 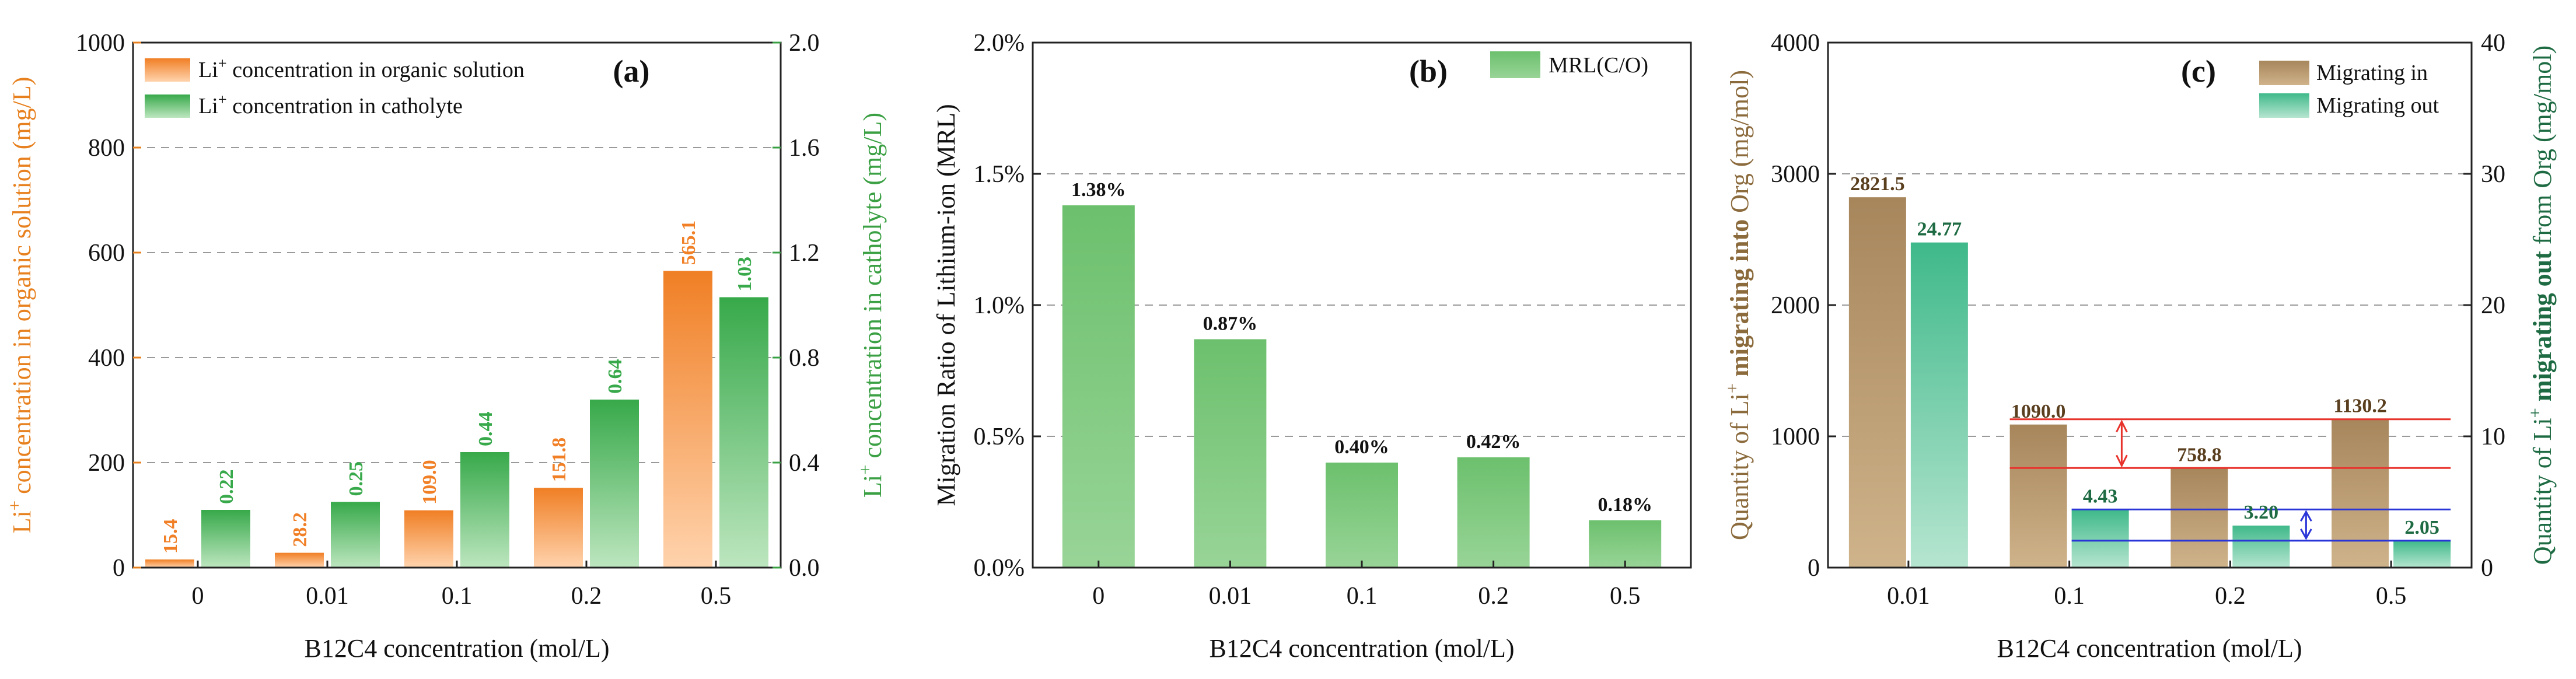 What do you see at coordinates (457, 596) in the screenshot?
I see `panel-a-x-tick-label: 0.1` at bounding box center [457, 596].